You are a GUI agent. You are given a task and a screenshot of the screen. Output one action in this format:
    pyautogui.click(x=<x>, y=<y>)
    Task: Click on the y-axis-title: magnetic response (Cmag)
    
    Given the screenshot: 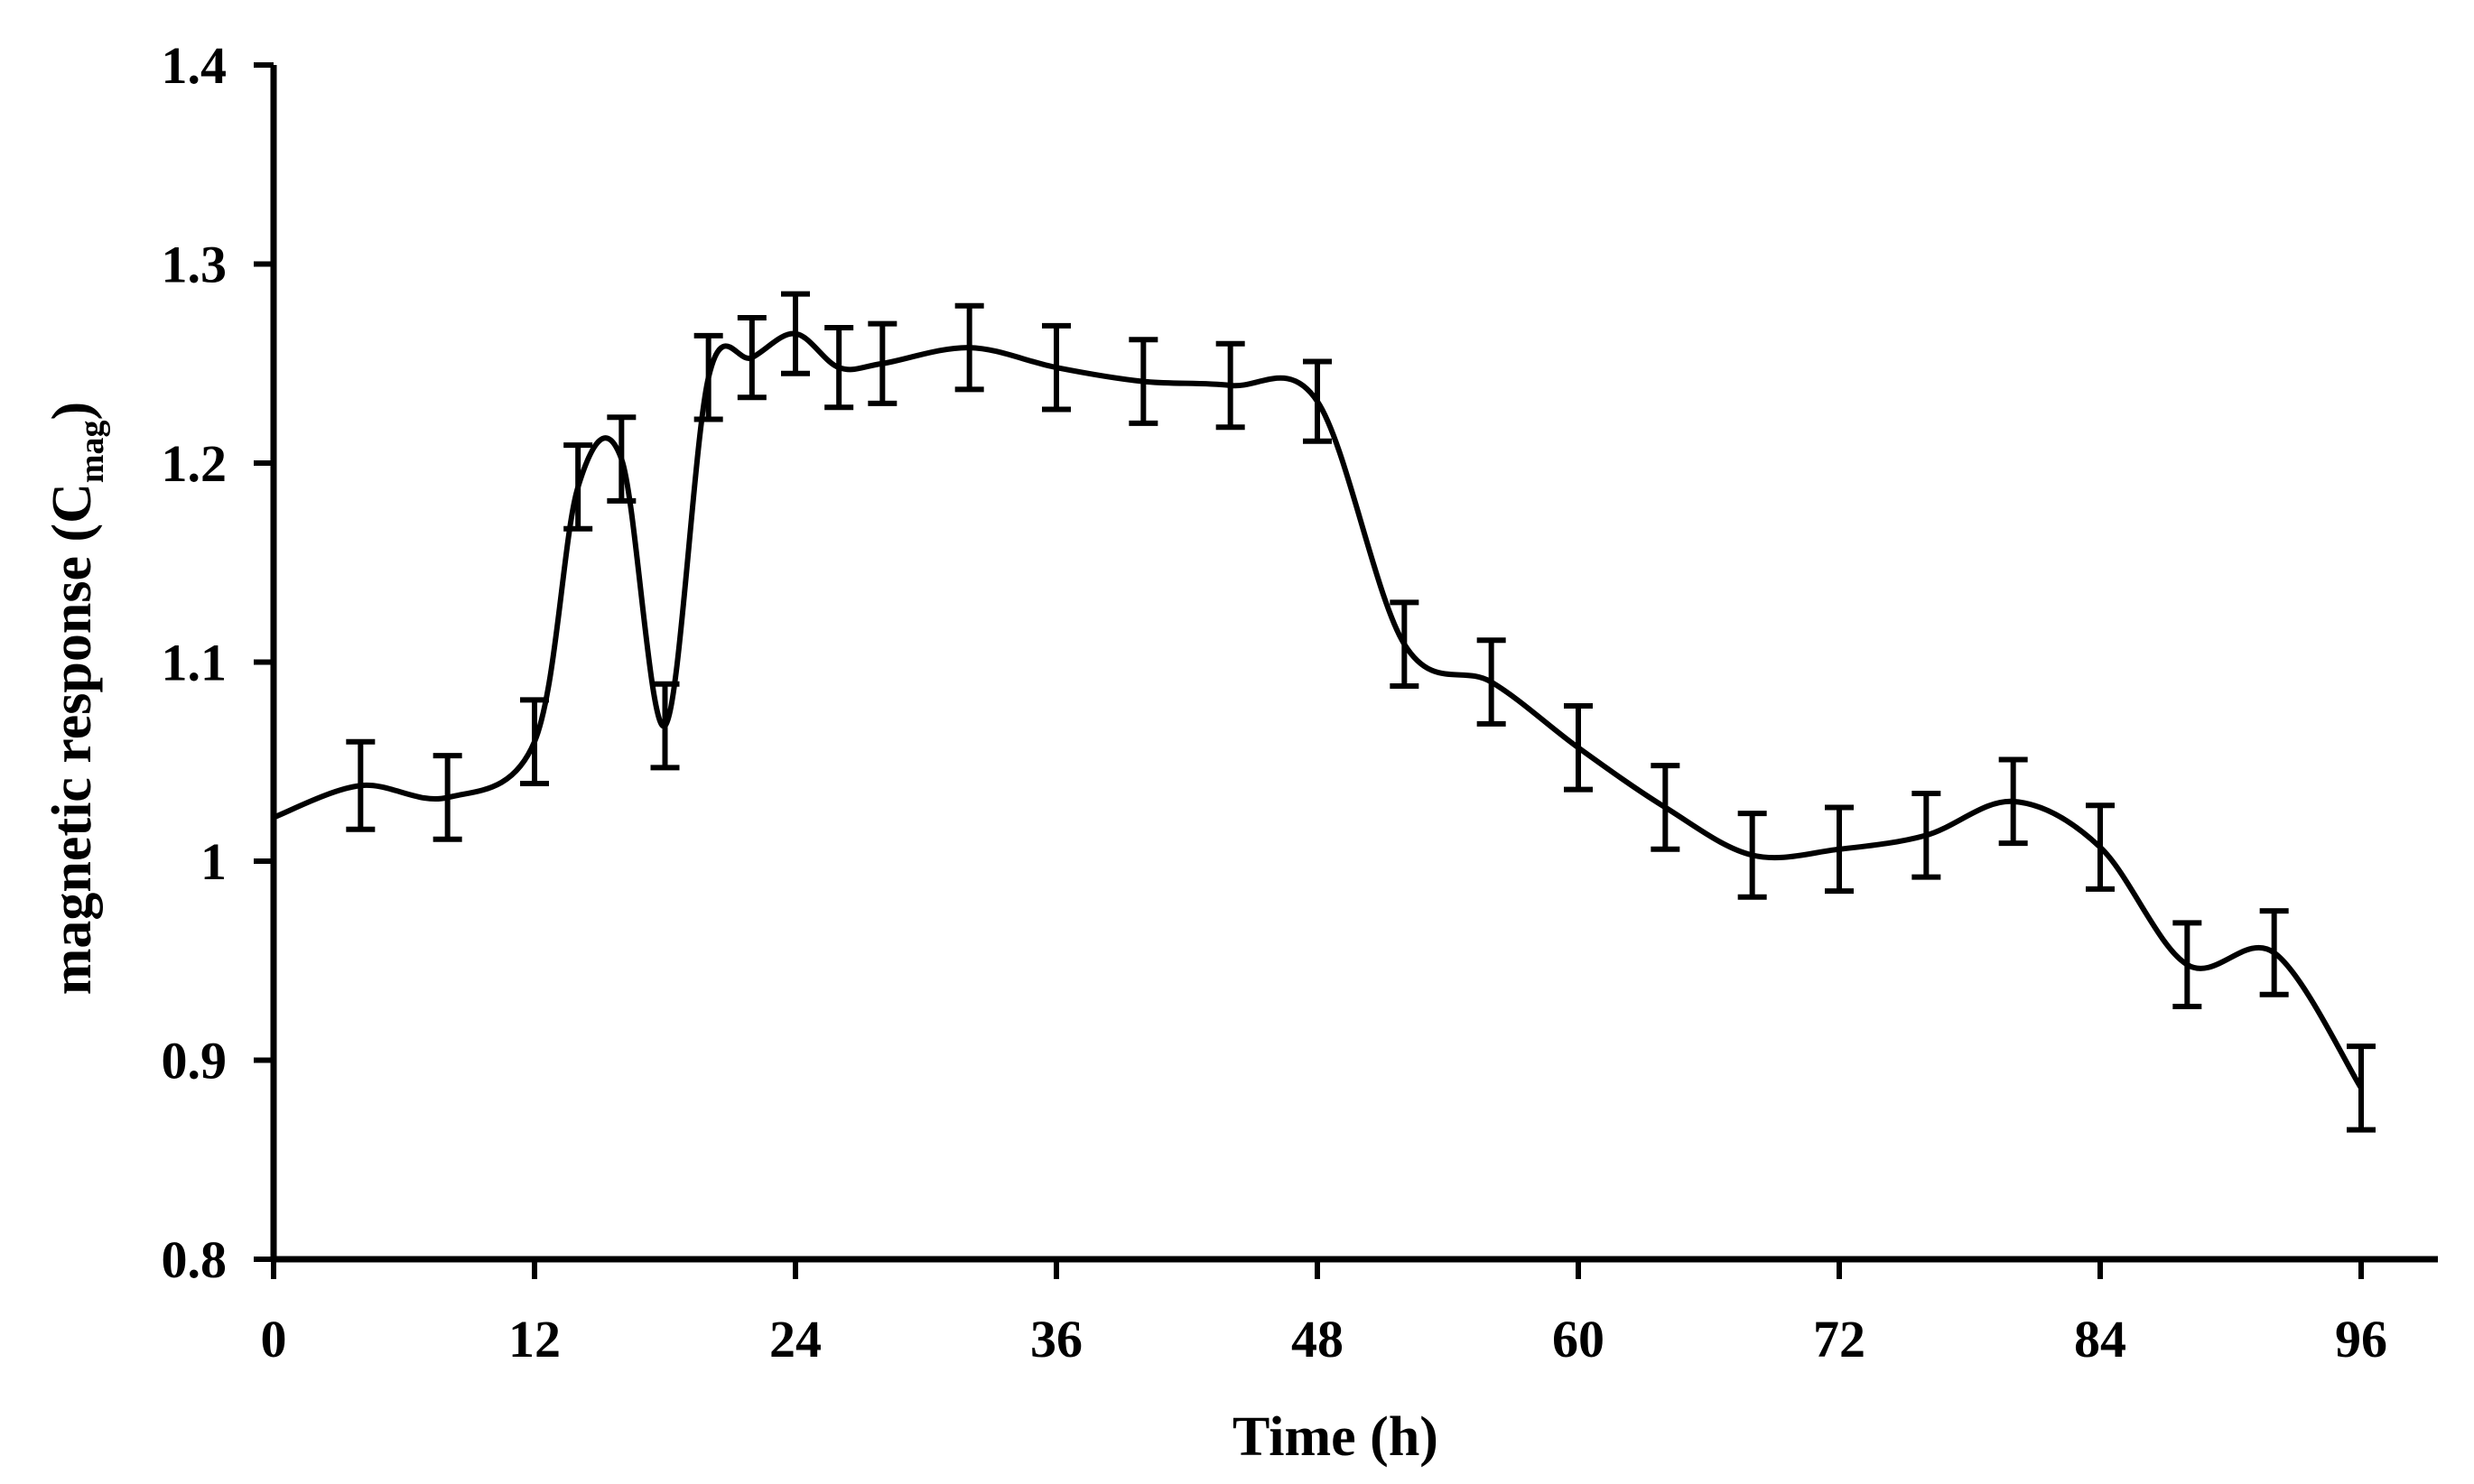 What is the action you would take?
    pyautogui.click(x=76, y=699)
    